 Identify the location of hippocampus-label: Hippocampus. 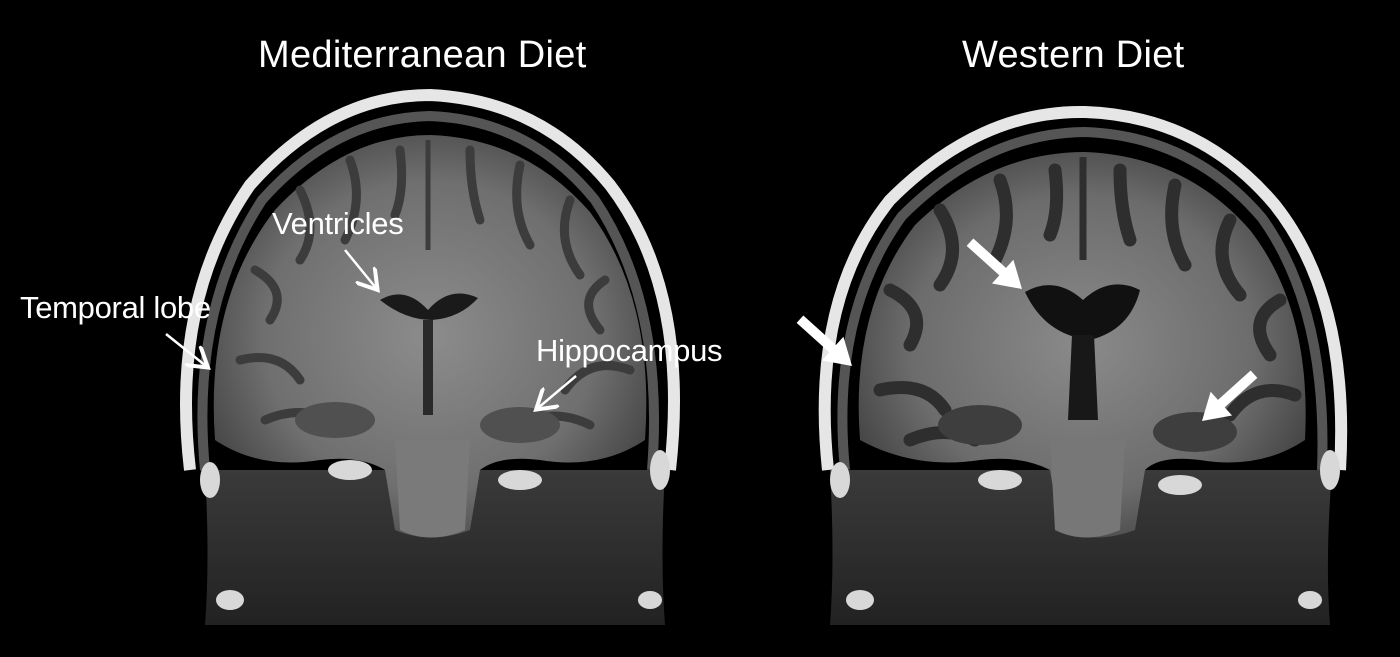
(629, 350).